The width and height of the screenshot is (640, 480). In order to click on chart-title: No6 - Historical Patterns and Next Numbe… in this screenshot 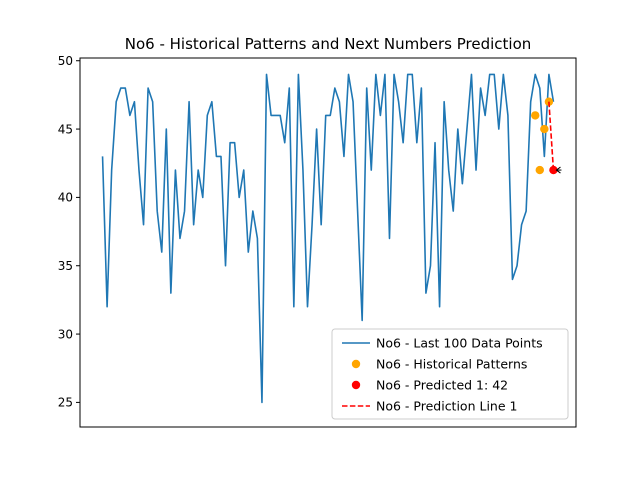, I will do `click(328, 44)`.